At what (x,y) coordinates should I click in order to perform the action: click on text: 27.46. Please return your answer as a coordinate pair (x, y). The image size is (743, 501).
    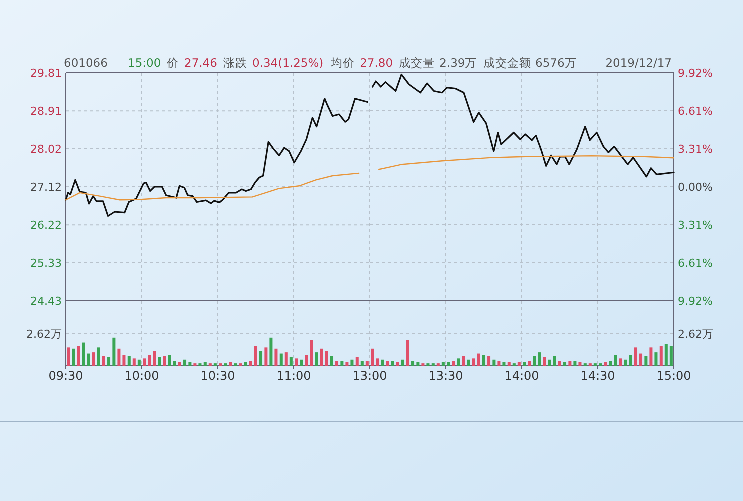
    Looking at the image, I should click on (201, 63).